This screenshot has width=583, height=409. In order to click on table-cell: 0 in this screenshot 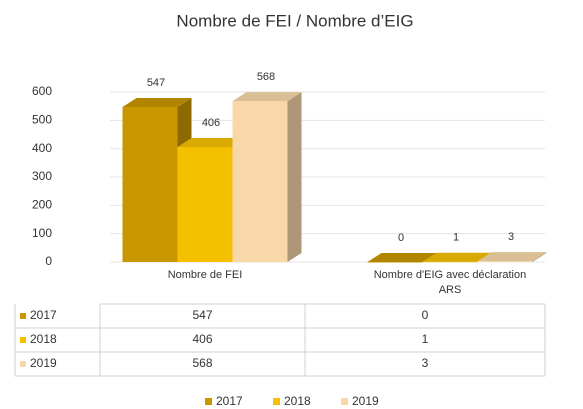, I will do `click(425, 315)`.